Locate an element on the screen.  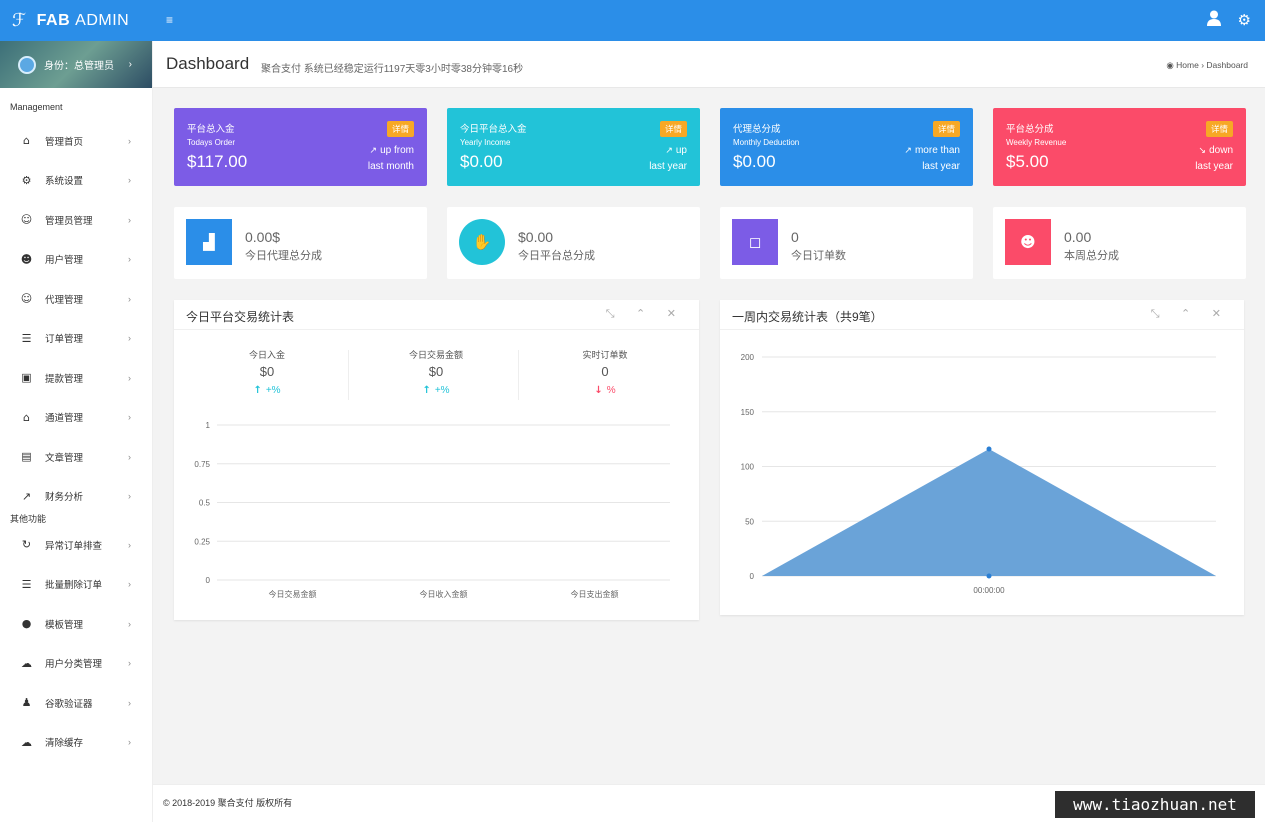
stat-card: 平台总分成 Weekly Revenue $5.00 详情 ↘ down last year is located at coordinates (1119, 147).